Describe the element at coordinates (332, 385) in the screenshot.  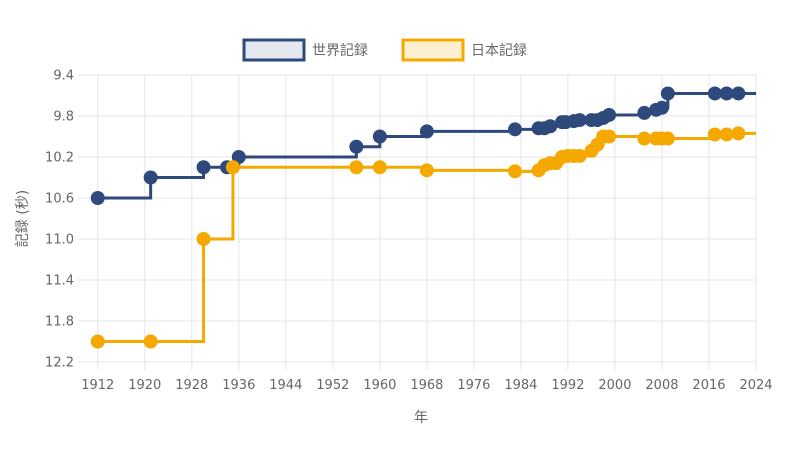
I see `x-tick-label: 1952` at that location.